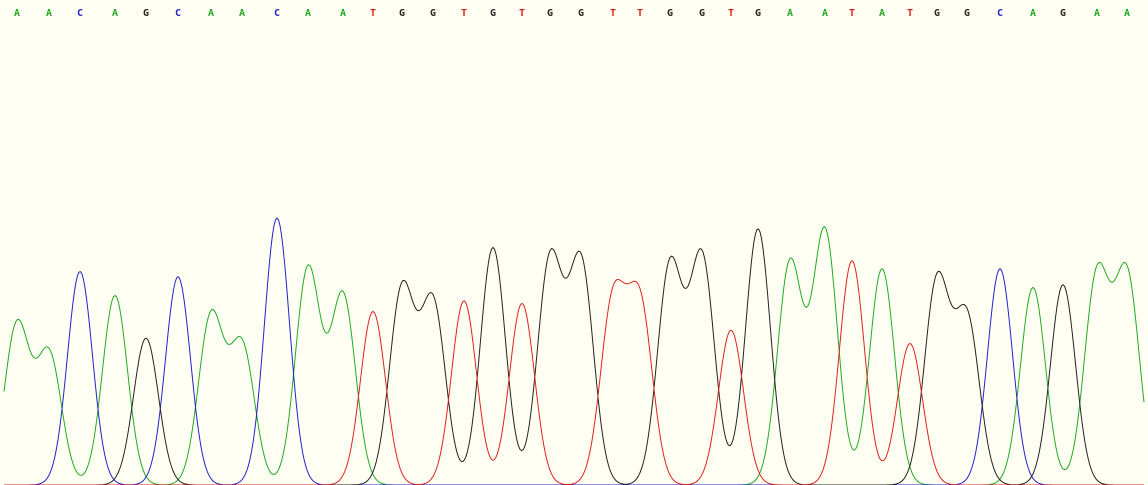 The width and height of the screenshot is (1148, 485). Describe the element at coordinates (115, 13) in the screenshot. I see `base-call-4: A` at that location.